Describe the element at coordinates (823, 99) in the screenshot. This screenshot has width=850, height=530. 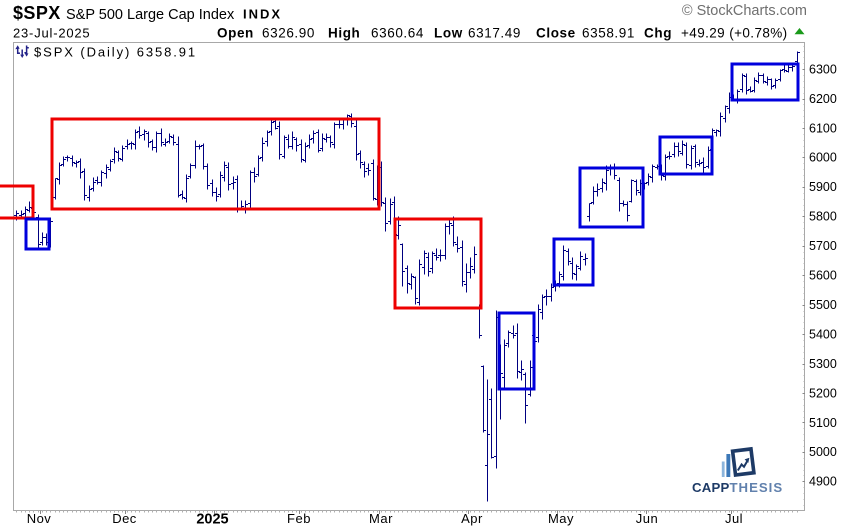
I see `svg-text: 6200` at that location.